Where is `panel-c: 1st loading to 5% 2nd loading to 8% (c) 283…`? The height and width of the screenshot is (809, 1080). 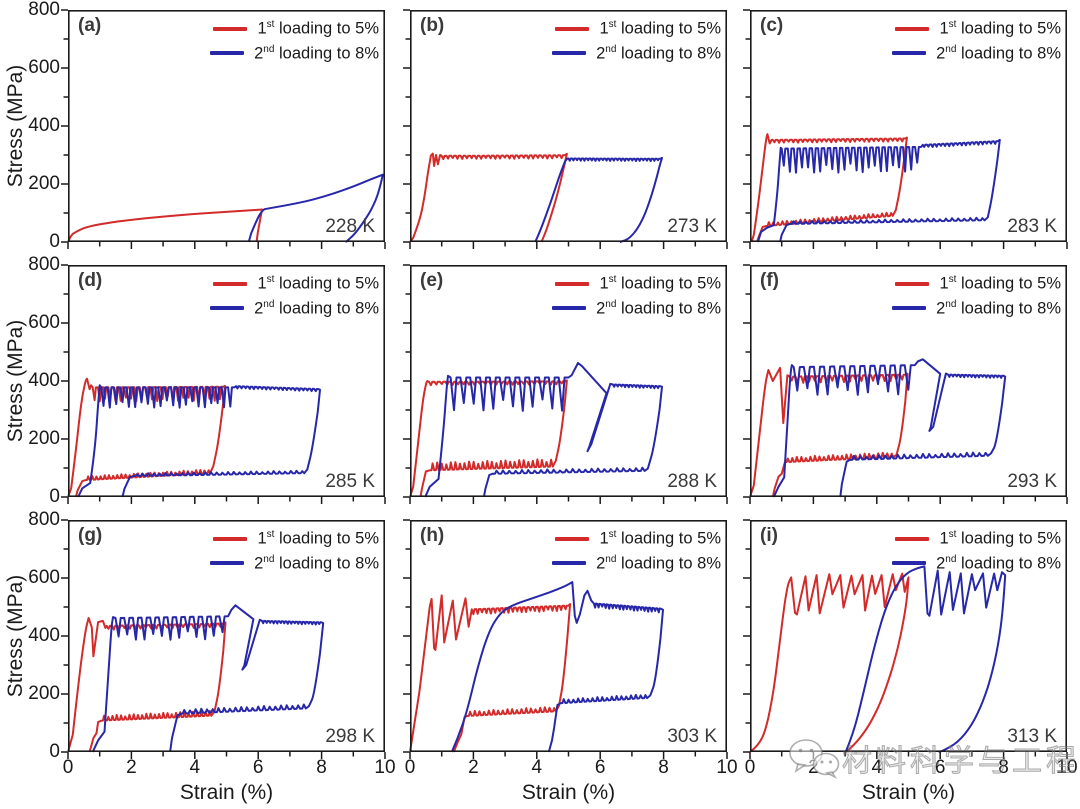 panel-c: 1st loading to 5% 2nd loading to 8% (c) 283… is located at coordinates (905, 129).